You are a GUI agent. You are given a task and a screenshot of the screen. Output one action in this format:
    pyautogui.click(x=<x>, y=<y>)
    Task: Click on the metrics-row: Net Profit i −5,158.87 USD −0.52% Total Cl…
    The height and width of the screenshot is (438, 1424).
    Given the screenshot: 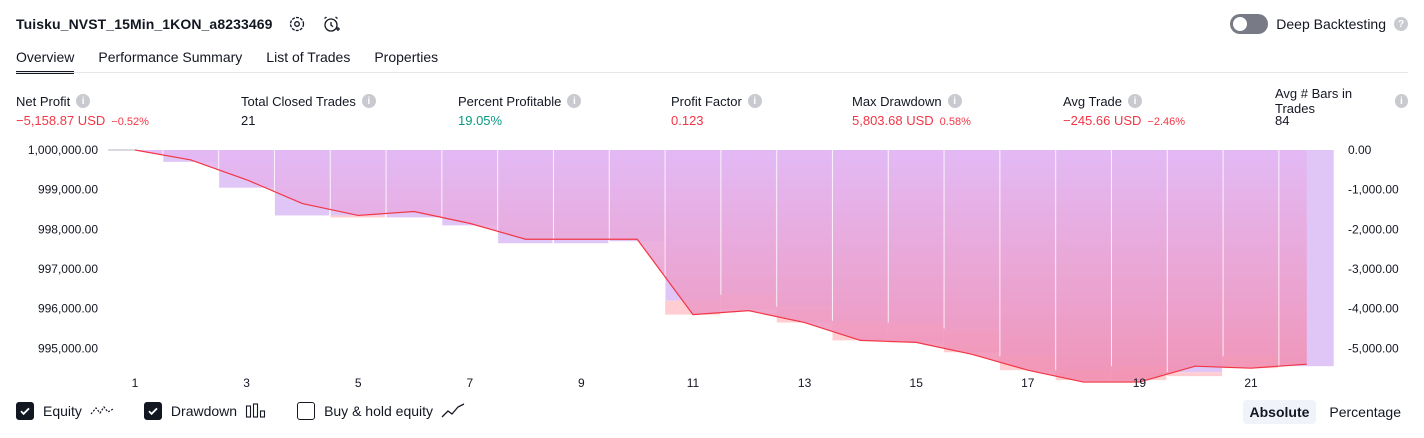 What is the action you would take?
    pyautogui.click(x=712, y=109)
    